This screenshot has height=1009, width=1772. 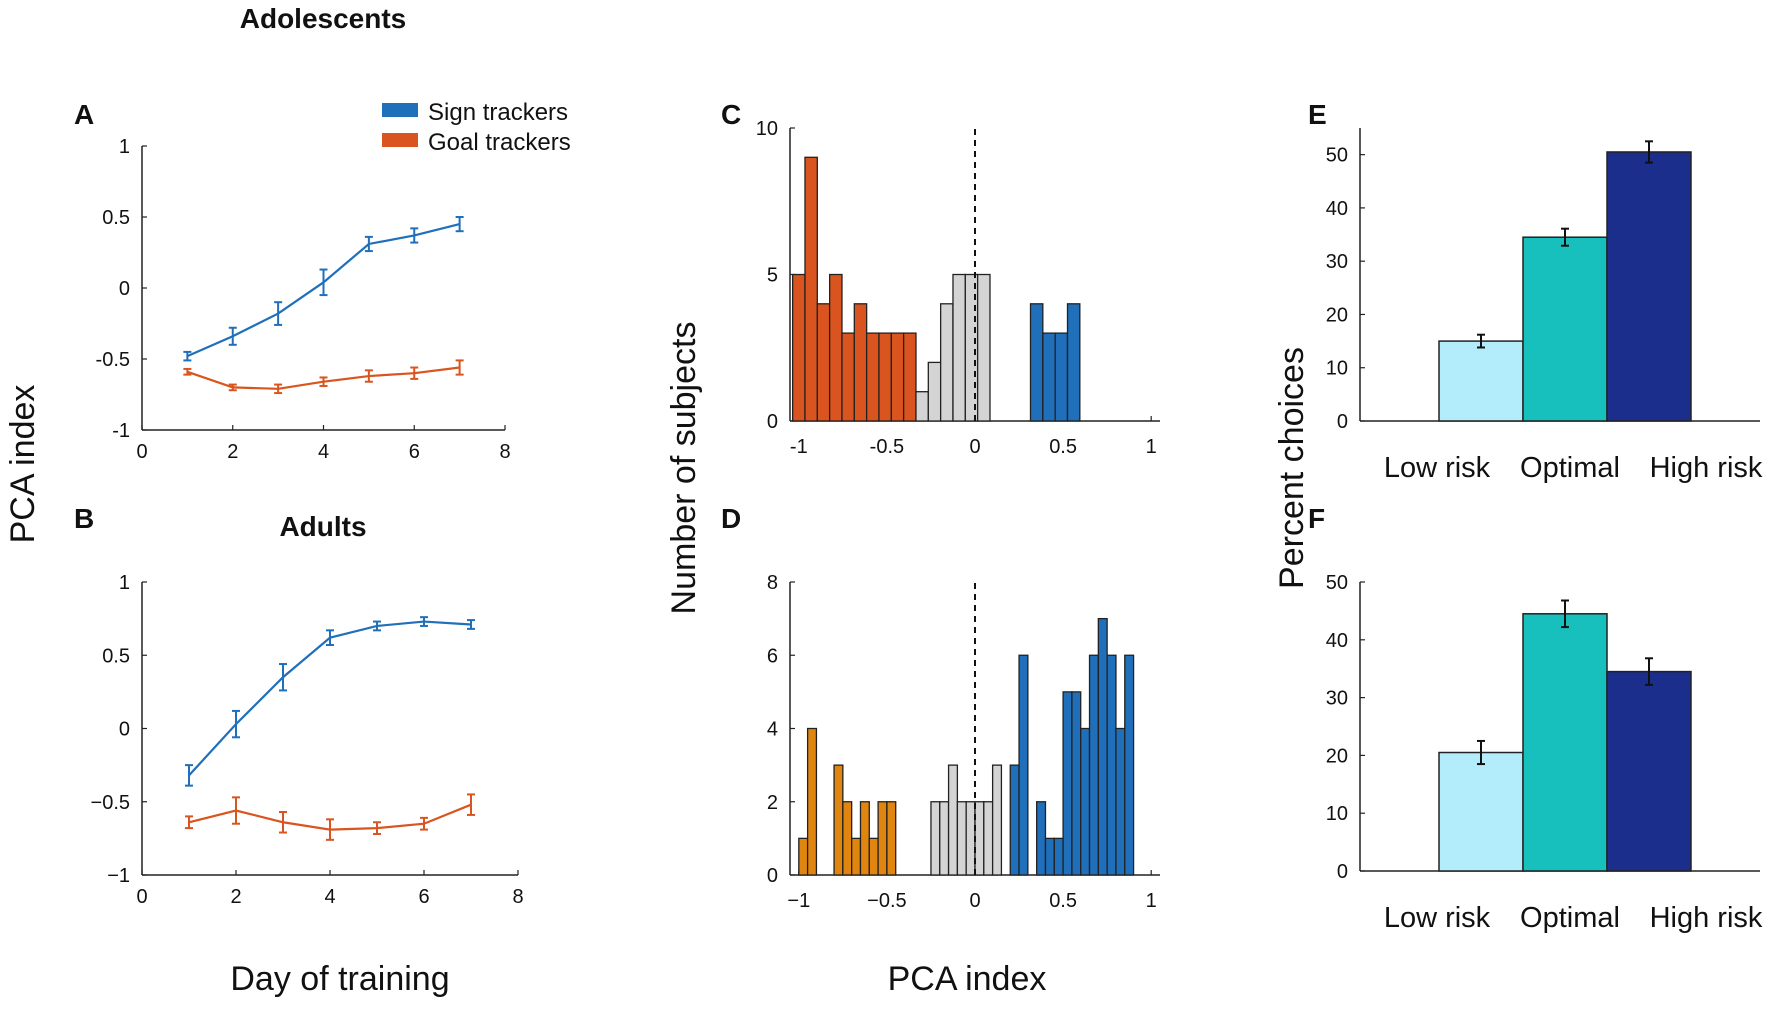 What do you see at coordinates (322, 526) in the screenshot?
I see `title-adults: Adults` at bounding box center [322, 526].